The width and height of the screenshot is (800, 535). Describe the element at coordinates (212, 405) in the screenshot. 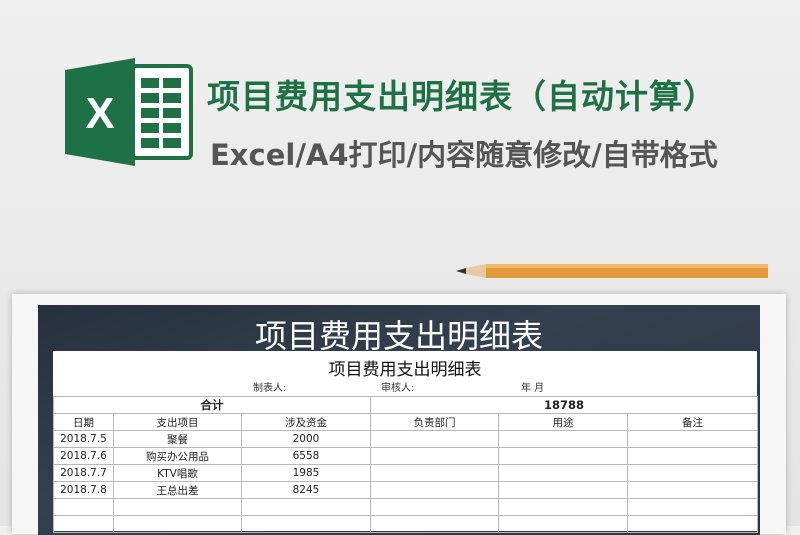

I see `total-label: 合计` at that location.